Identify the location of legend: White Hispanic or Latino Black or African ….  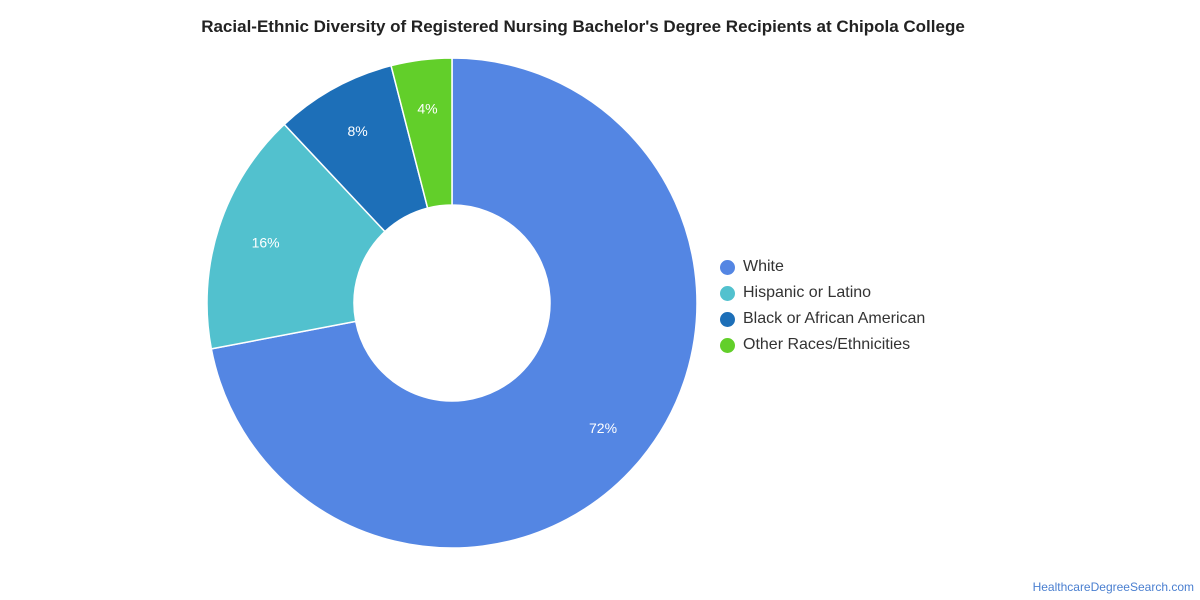
(822, 306).